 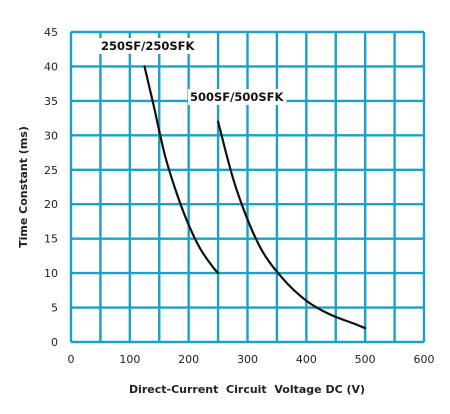 What do you see at coordinates (71, 359) in the screenshot?
I see `x-tick-label: 0` at bounding box center [71, 359].